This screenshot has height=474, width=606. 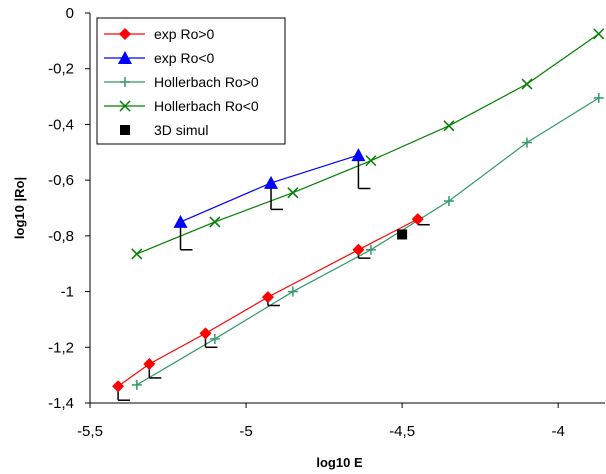 I want to click on legend-item: exp Ro<0, so click(x=159, y=58).